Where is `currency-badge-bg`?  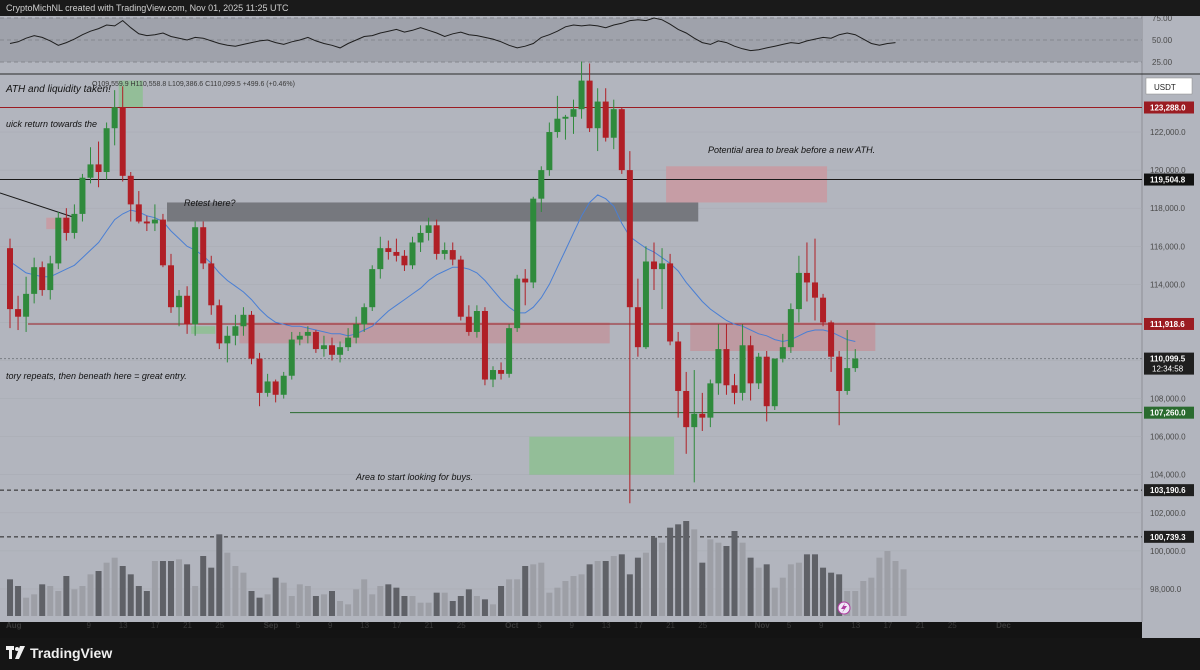 currency-badge-bg is located at coordinates (1169, 86).